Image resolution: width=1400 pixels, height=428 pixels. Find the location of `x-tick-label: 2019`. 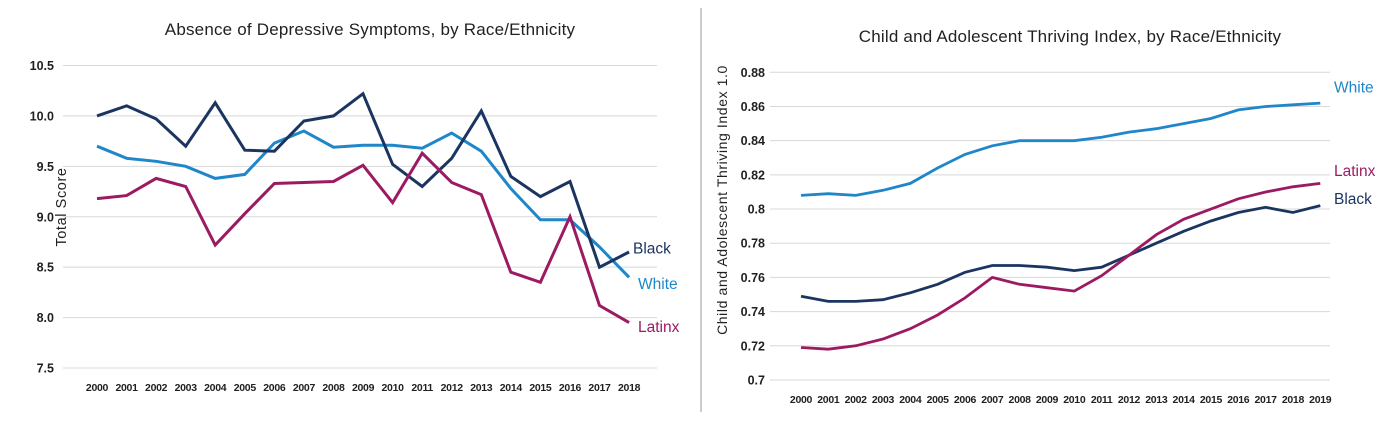

x-tick-label: 2019 is located at coordinates (1320, 400).